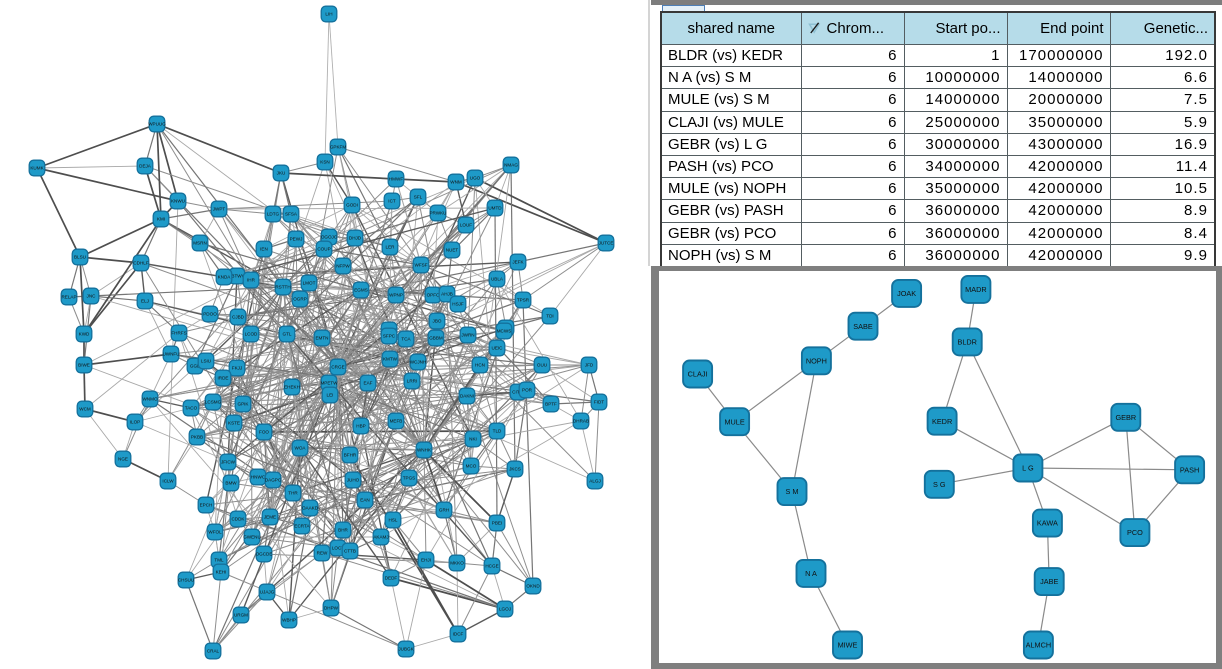 The image size is (1222, 669). What do you see at coordinates (471, 466) in the screenshot?
I see `svg-text: MCO` at bounding box center [471, 466].